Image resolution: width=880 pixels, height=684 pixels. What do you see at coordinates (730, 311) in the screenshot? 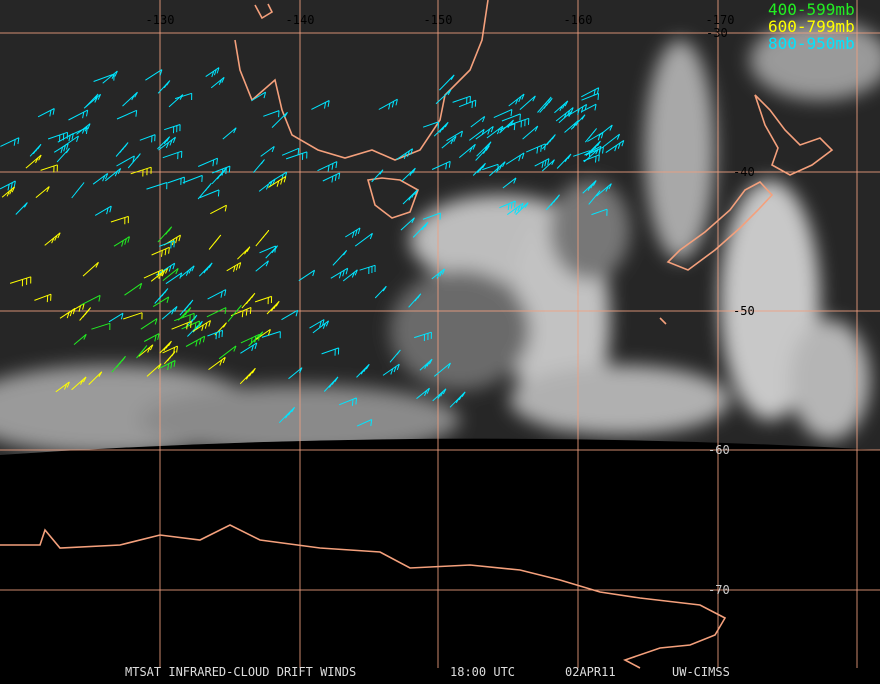
I see `latitude-labels: -30 -40 -50 -60 -70` at bounding box center [730, 311].